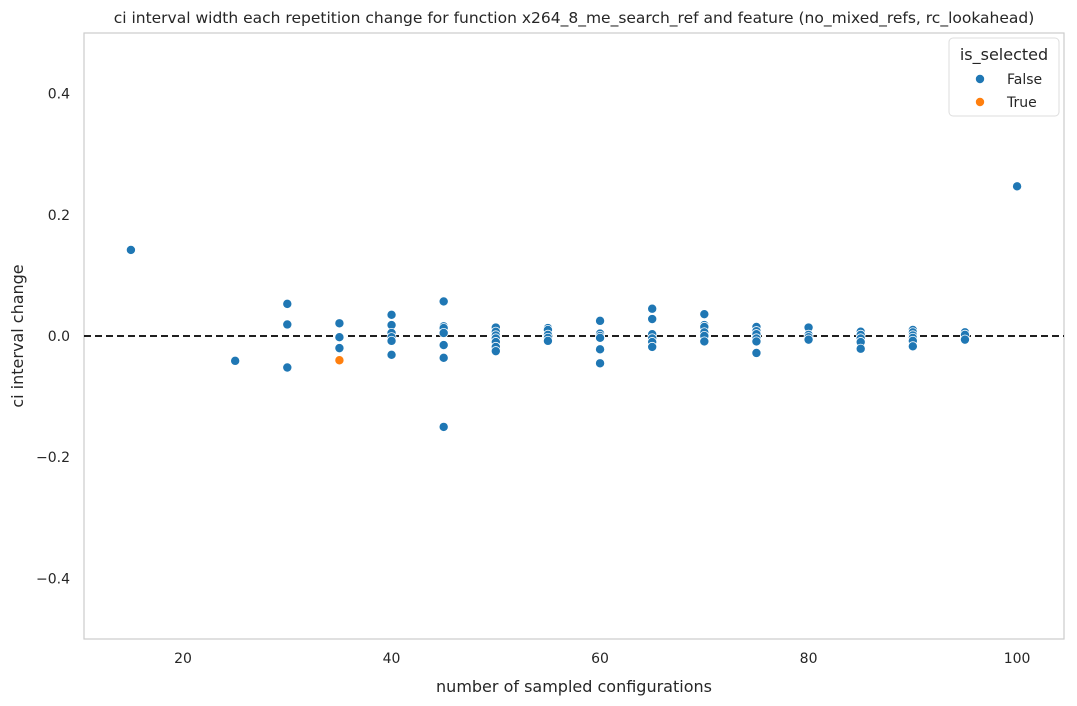 The width and height of the screenshot is (1077, 706). I want to click on x-tick-label: 60, so click(600, 659).